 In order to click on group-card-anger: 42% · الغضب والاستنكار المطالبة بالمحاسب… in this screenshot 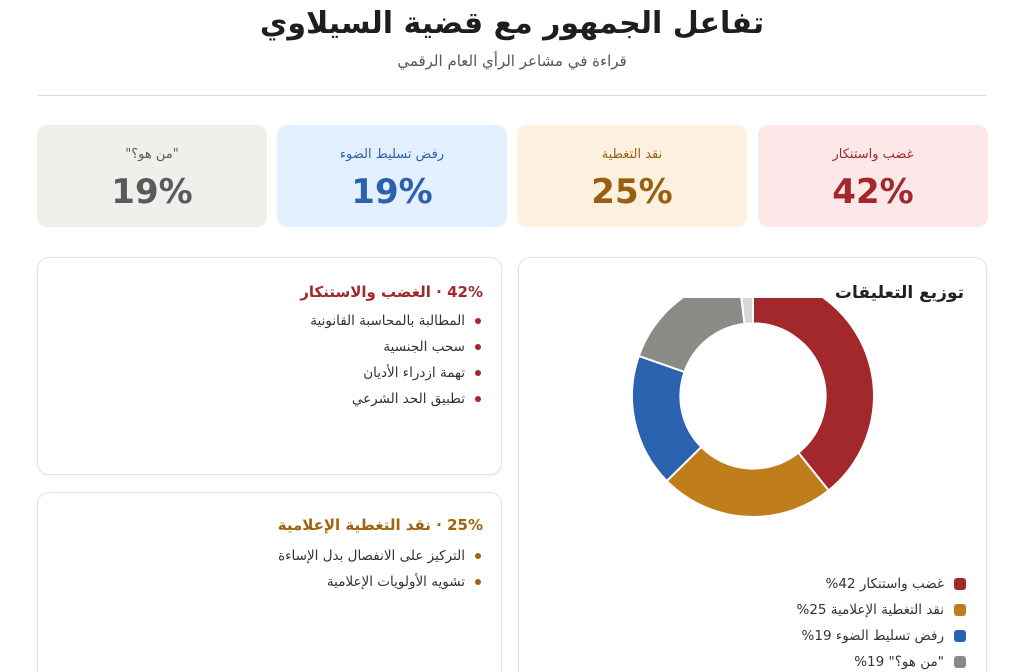, I will do `click(269, 366)`.